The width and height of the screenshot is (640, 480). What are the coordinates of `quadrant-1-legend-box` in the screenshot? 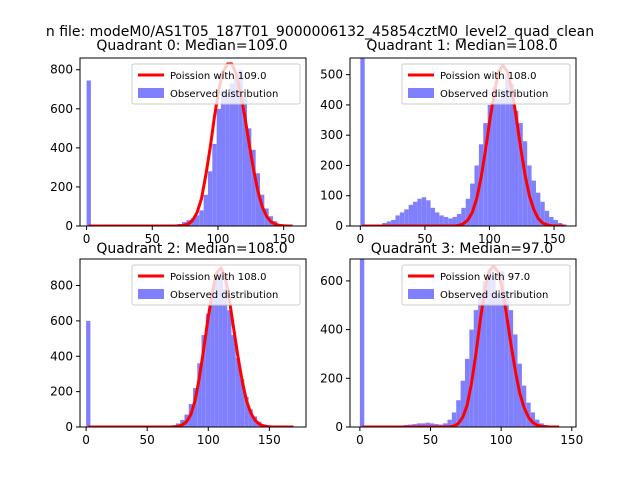 It's located at (486, 84).